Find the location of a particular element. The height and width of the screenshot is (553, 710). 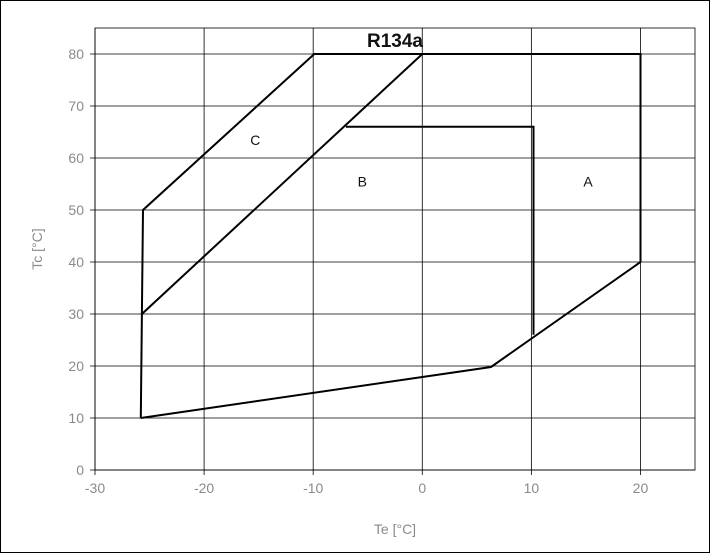

x-tick-labels: -30 -20 -10 0 10 20 is located at coordinates (367, 488).